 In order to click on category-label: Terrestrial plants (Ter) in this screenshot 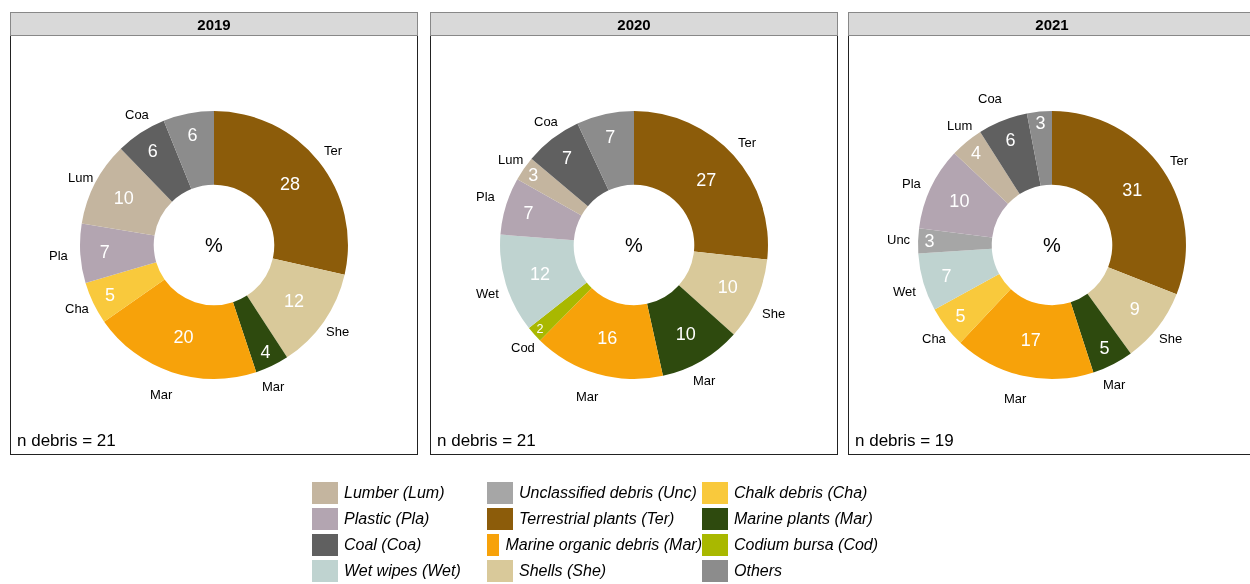, I will do `click(597, 519)`.